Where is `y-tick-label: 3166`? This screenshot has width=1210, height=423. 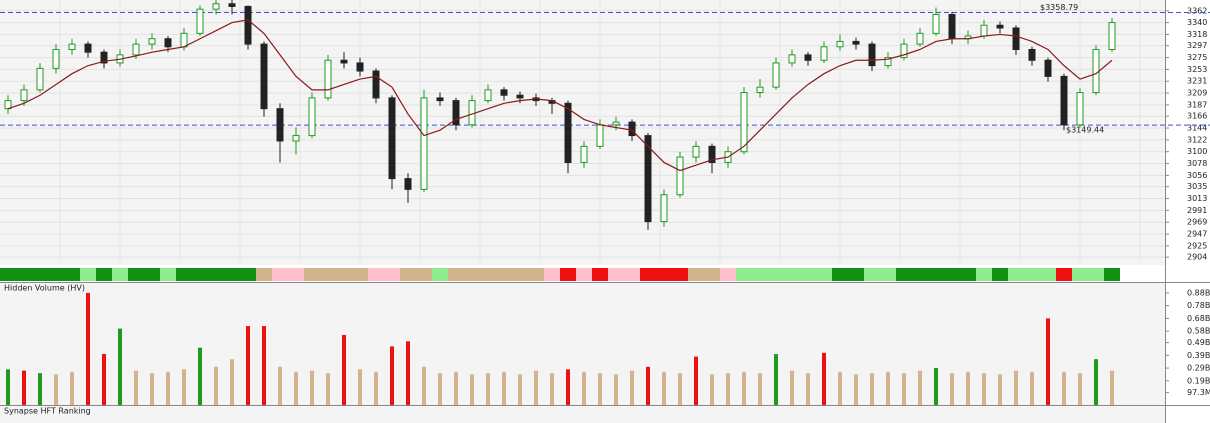 y-tick-label: 3166 is located at coordinates (1197, 116).